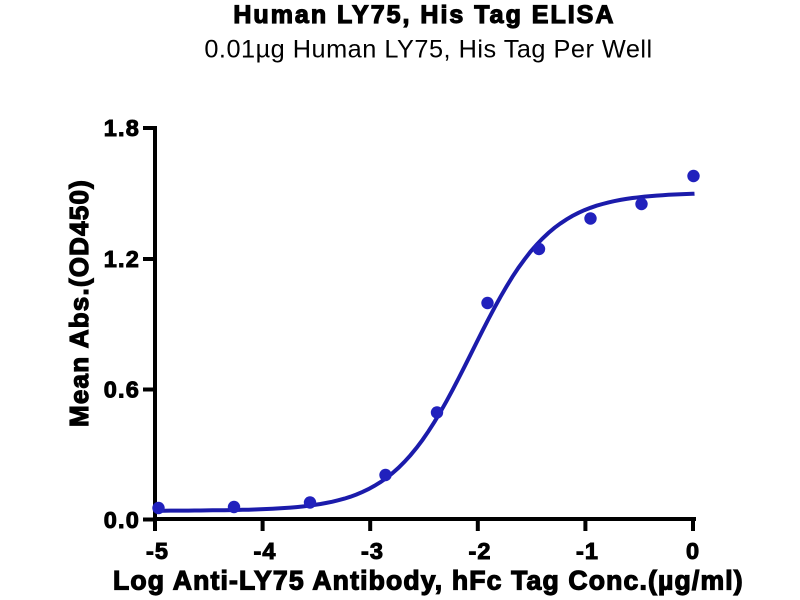 Image resolution: width=800 pixels, height=600 pixels. What do you see at coordinates (122, 128) in the screenshot?
I see `svg-text: 1.8` at bounding box center [122, 128].